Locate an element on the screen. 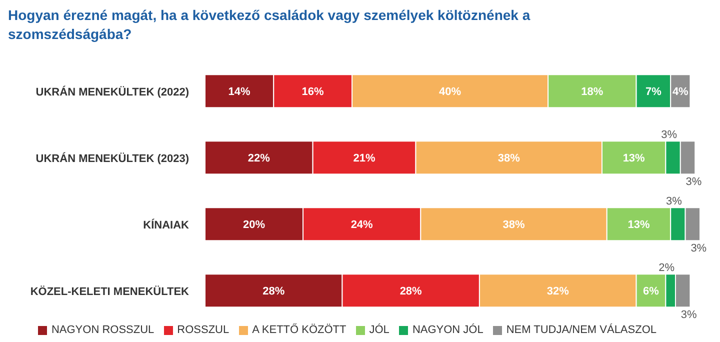  data-label: 24% is located at coordinates (362, 225).